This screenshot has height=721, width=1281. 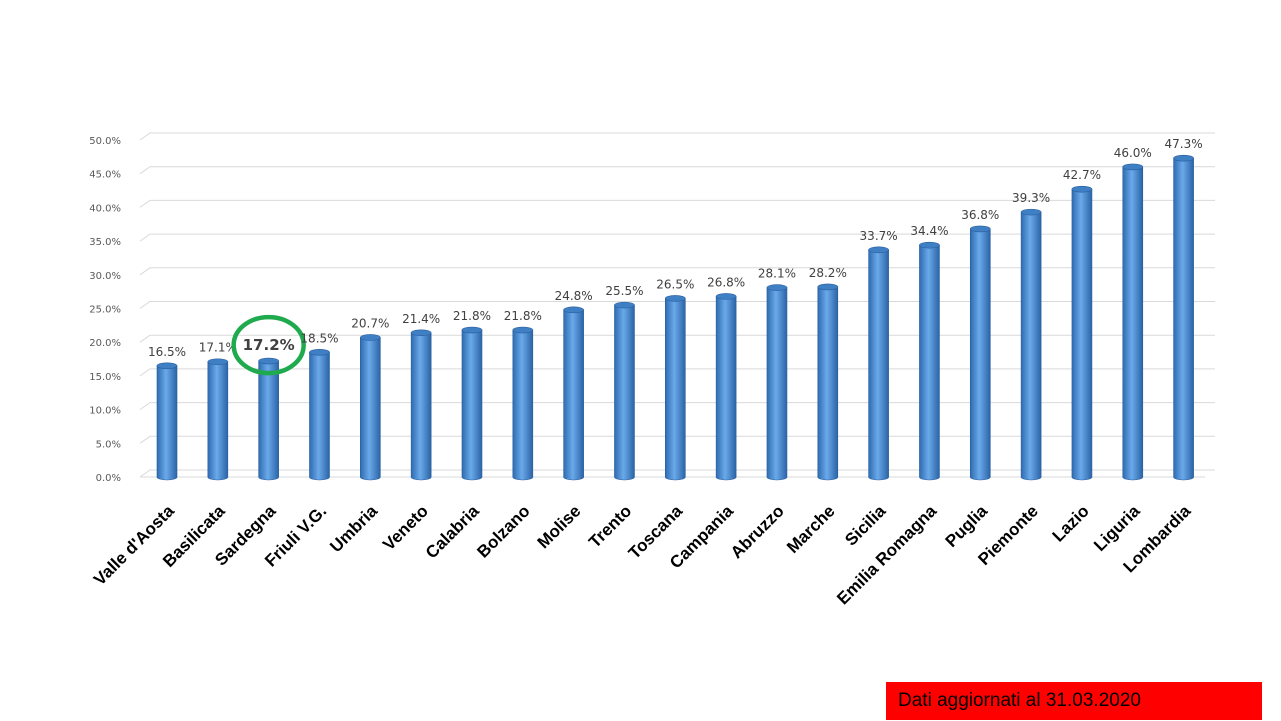 What do you see at coordinates (105, 276) in the screenshot?
I see `y-tick-label: 30.0%` at bounding box center [105, 276].